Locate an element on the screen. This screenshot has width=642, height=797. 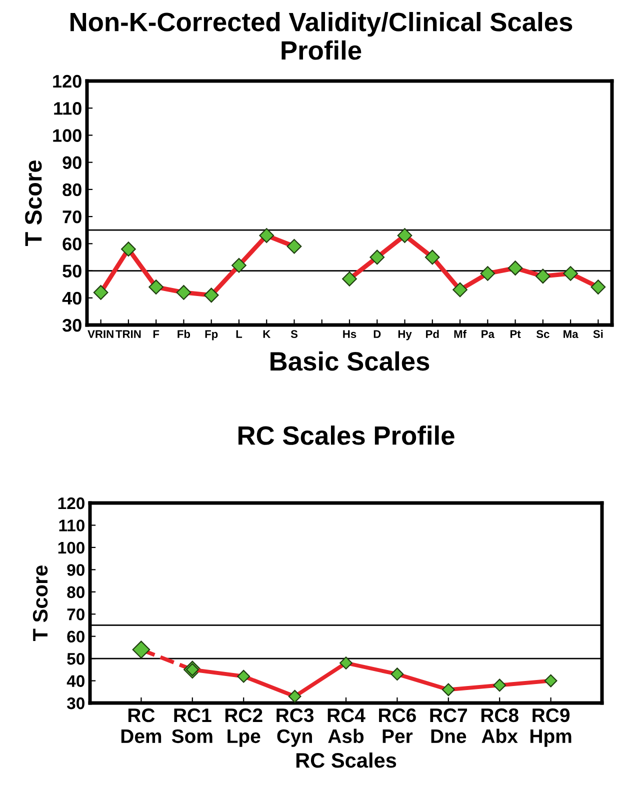
x-tick-label: RC7 Dne is located at coordinates (448, 726).